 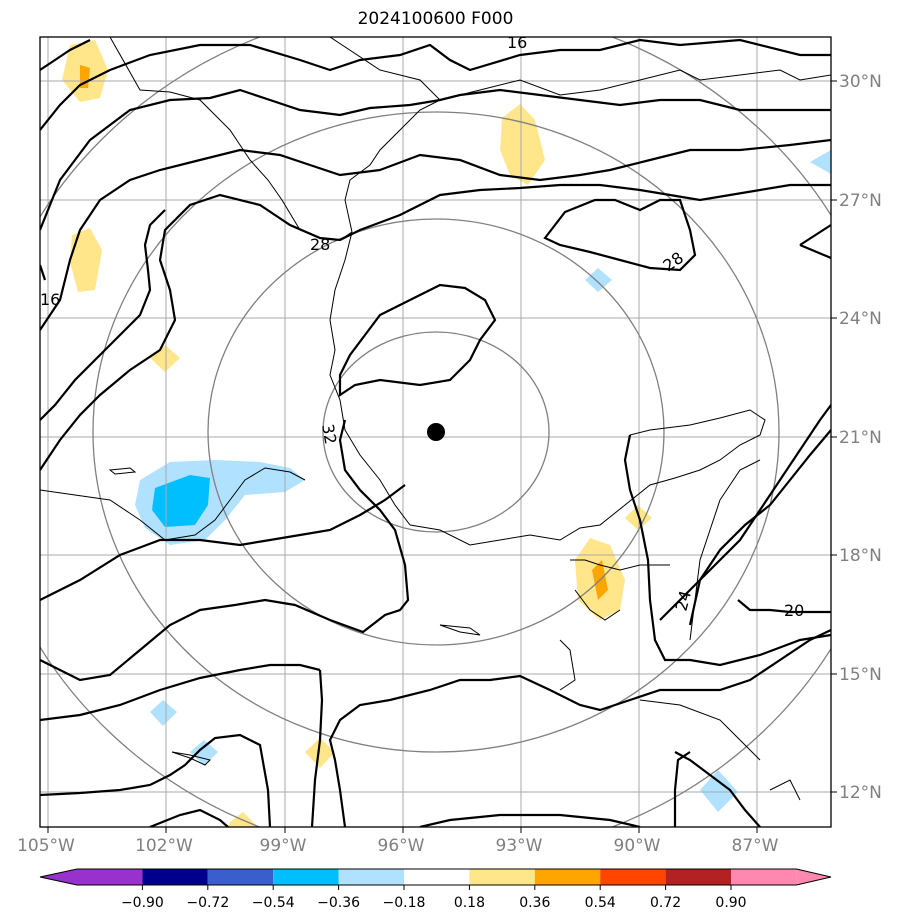 I want to click on lat-tick-label: 15°N, so click(x=860, y=675).